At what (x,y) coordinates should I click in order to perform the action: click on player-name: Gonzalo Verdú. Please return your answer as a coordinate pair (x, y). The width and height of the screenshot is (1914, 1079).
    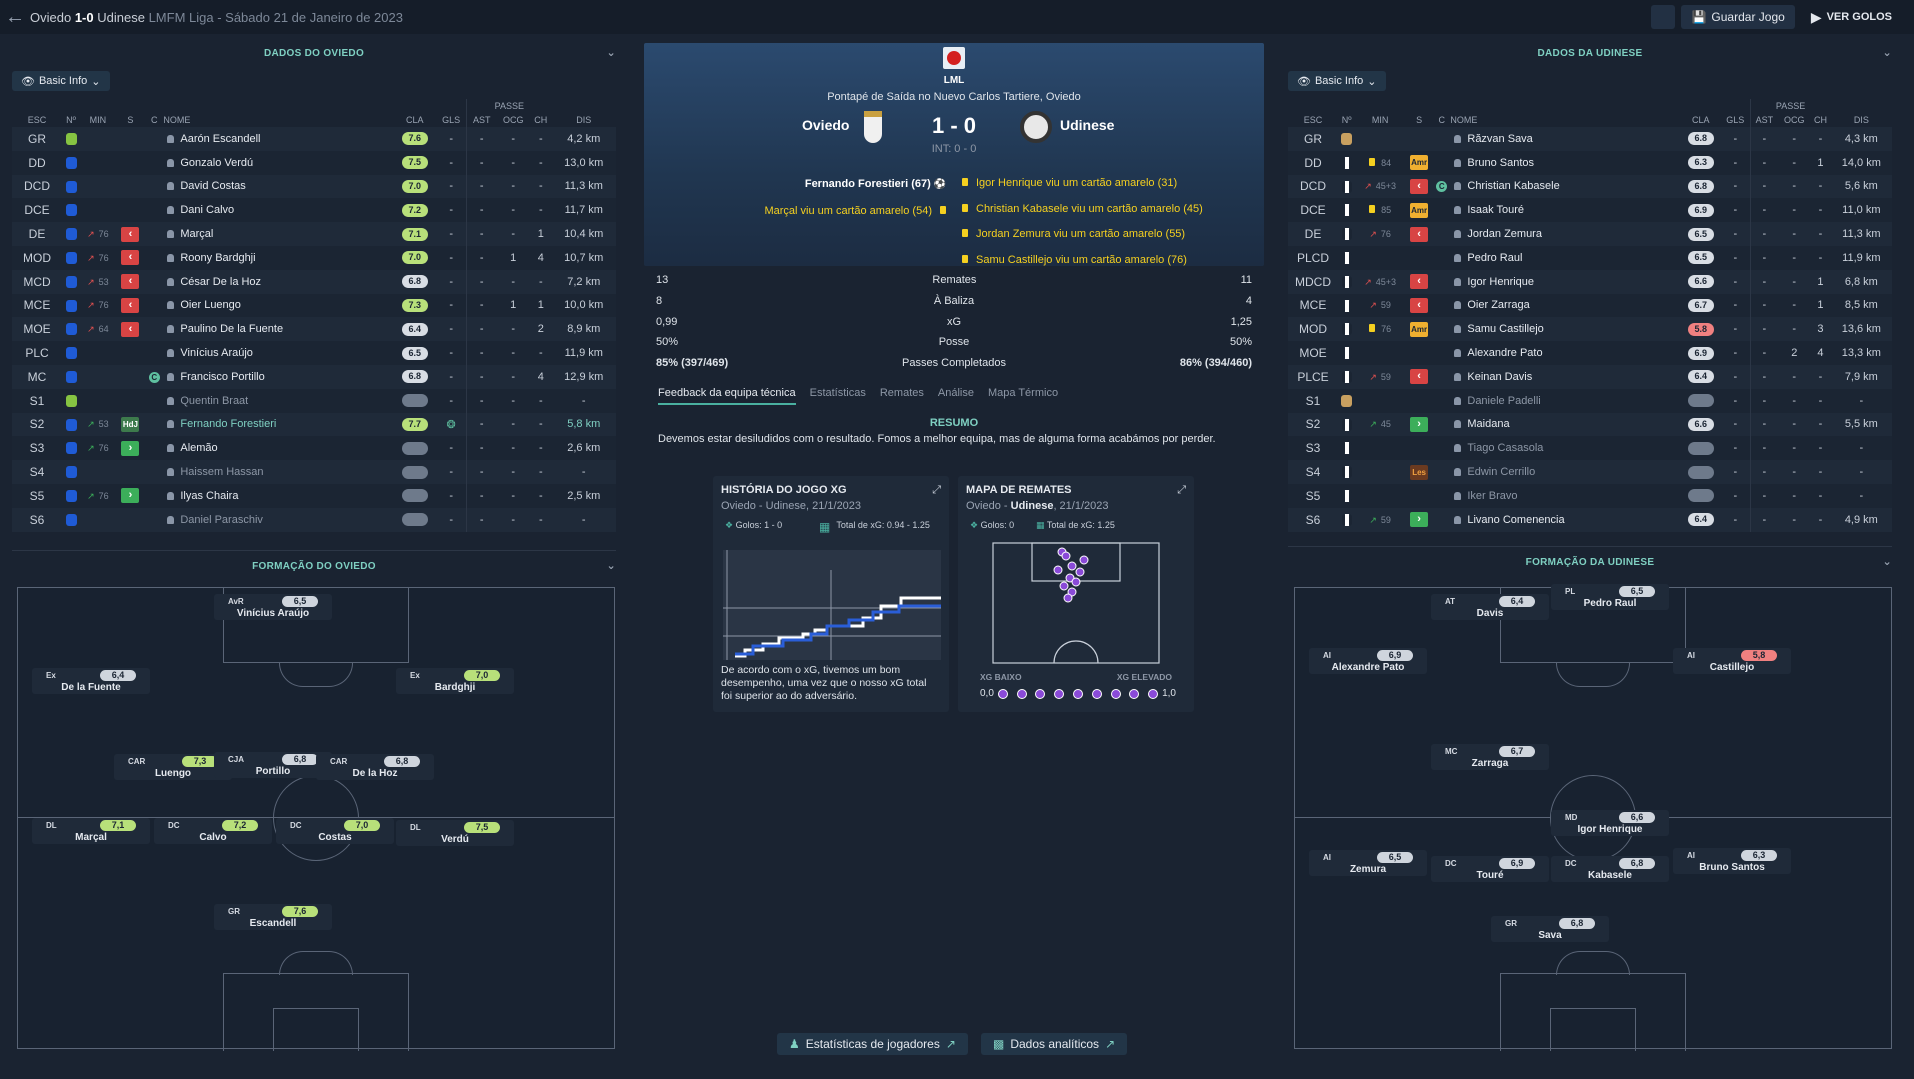
    Looking at the image, I should click on (217, 162).